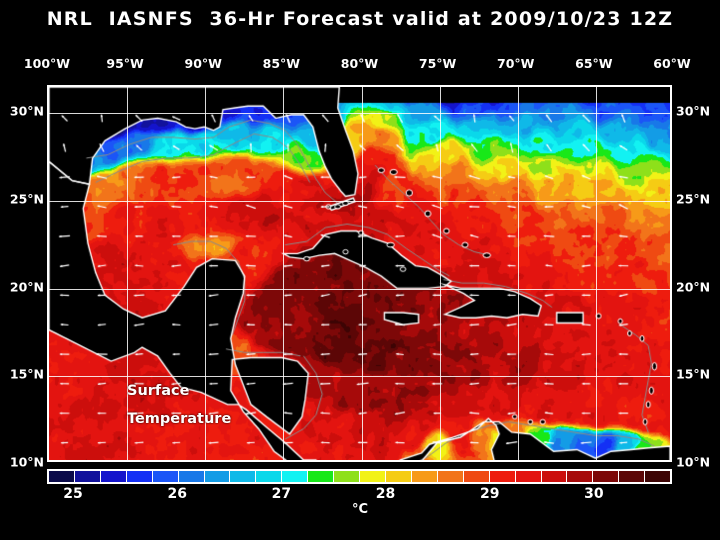 This screenshot has height=540, width=720. I want to click on colorbar-tick-label: 29, so click(489, 494).